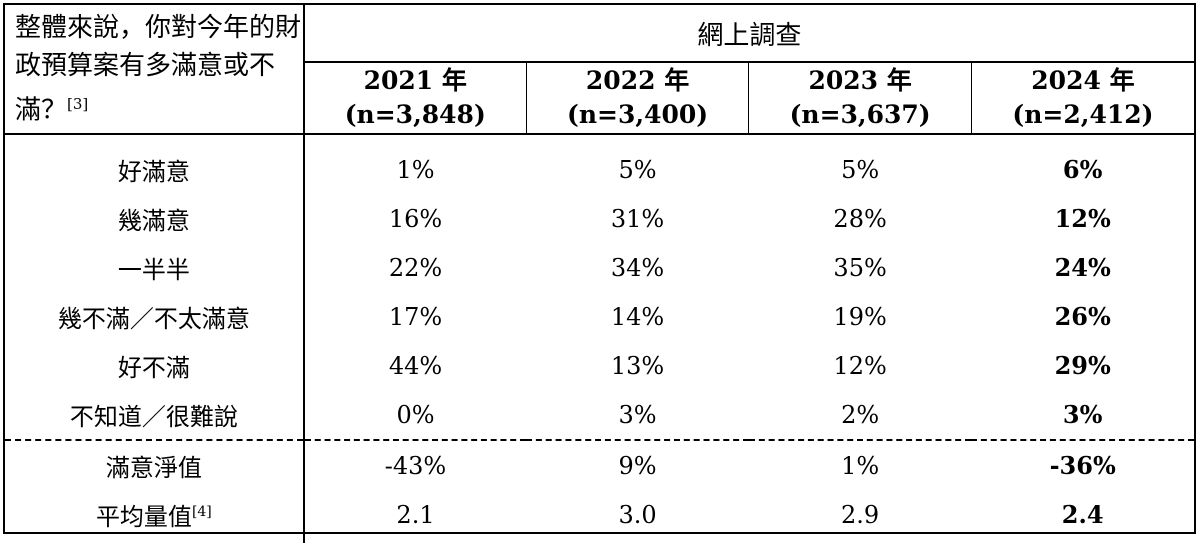  Describe the element at coordinates (860, 169) in the screenshot. I see `cell-2023: 5%` at that location.